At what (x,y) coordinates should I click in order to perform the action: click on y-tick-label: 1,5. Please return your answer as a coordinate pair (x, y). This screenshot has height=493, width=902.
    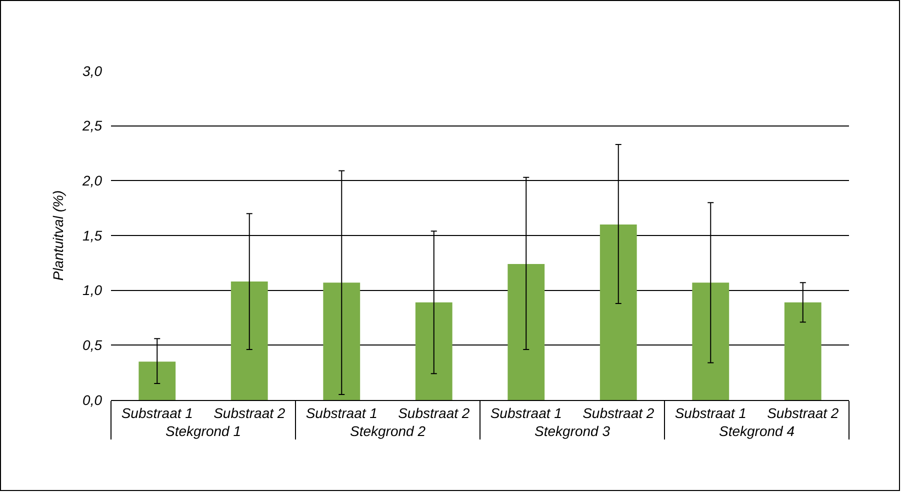
    Looking at the image, I should click on (92, 235).